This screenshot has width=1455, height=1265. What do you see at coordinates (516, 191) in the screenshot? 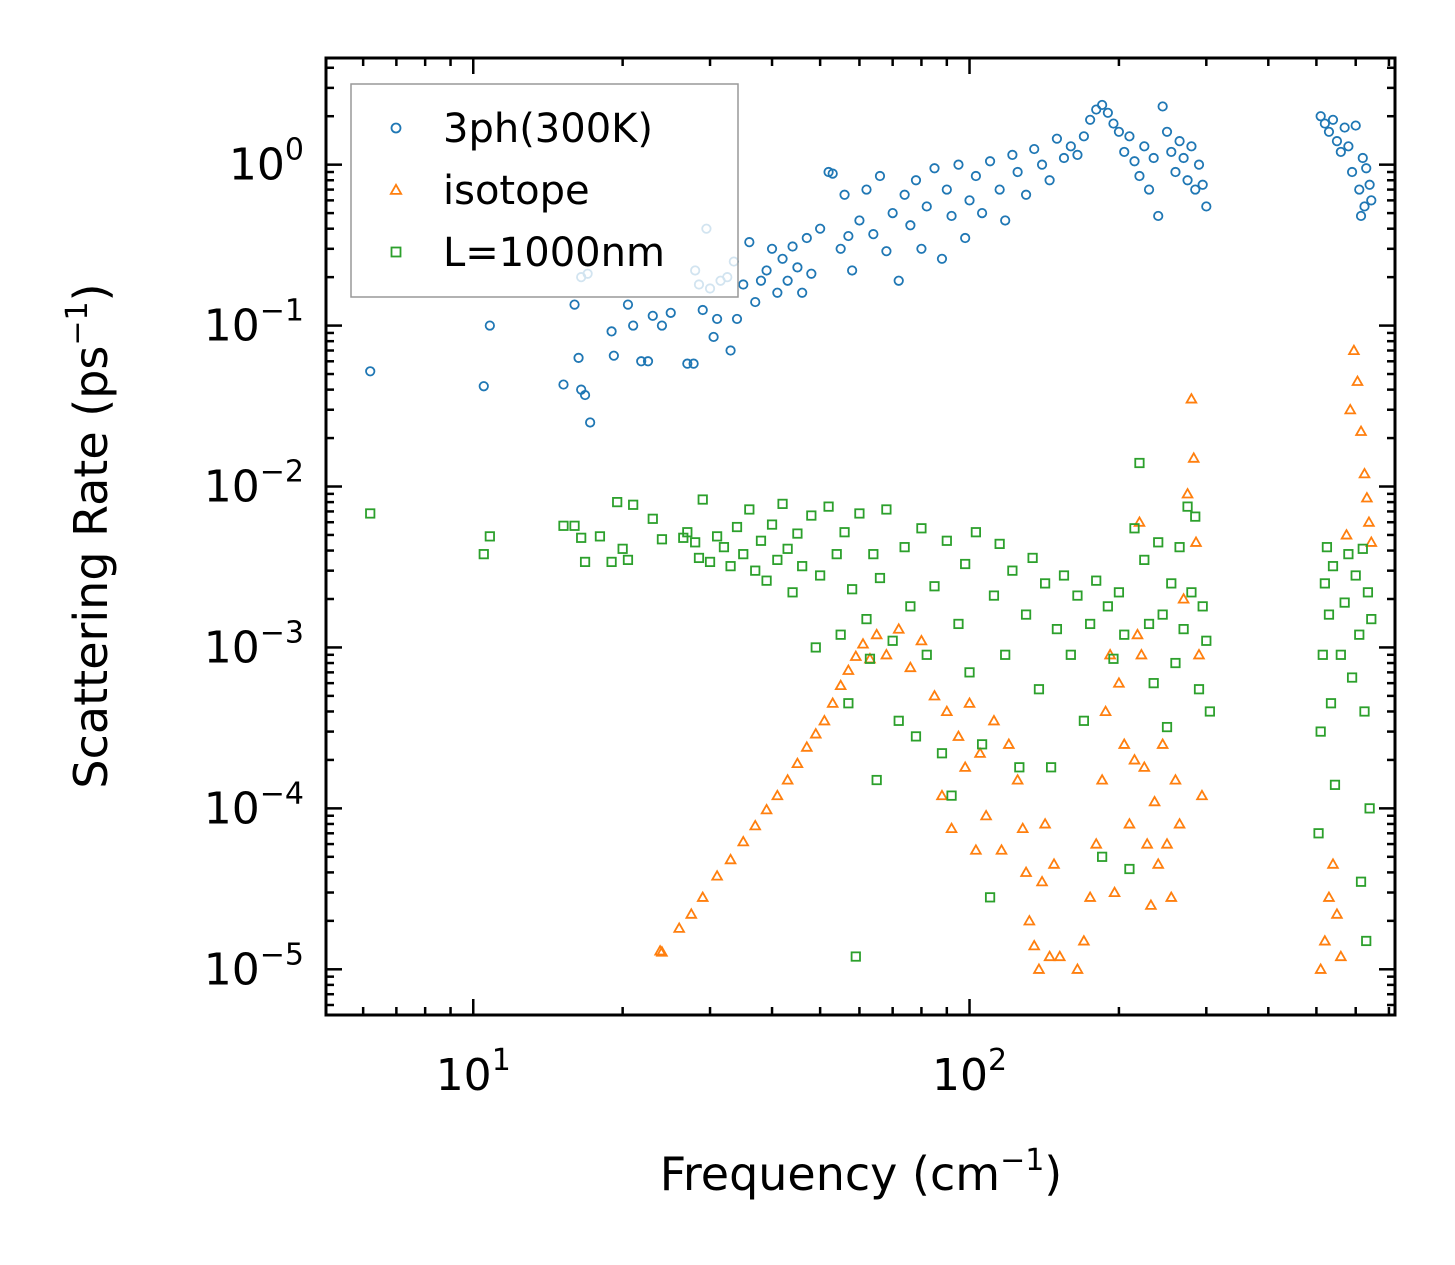
I see `legend-label: isotope` at bounding box center [516, 191].